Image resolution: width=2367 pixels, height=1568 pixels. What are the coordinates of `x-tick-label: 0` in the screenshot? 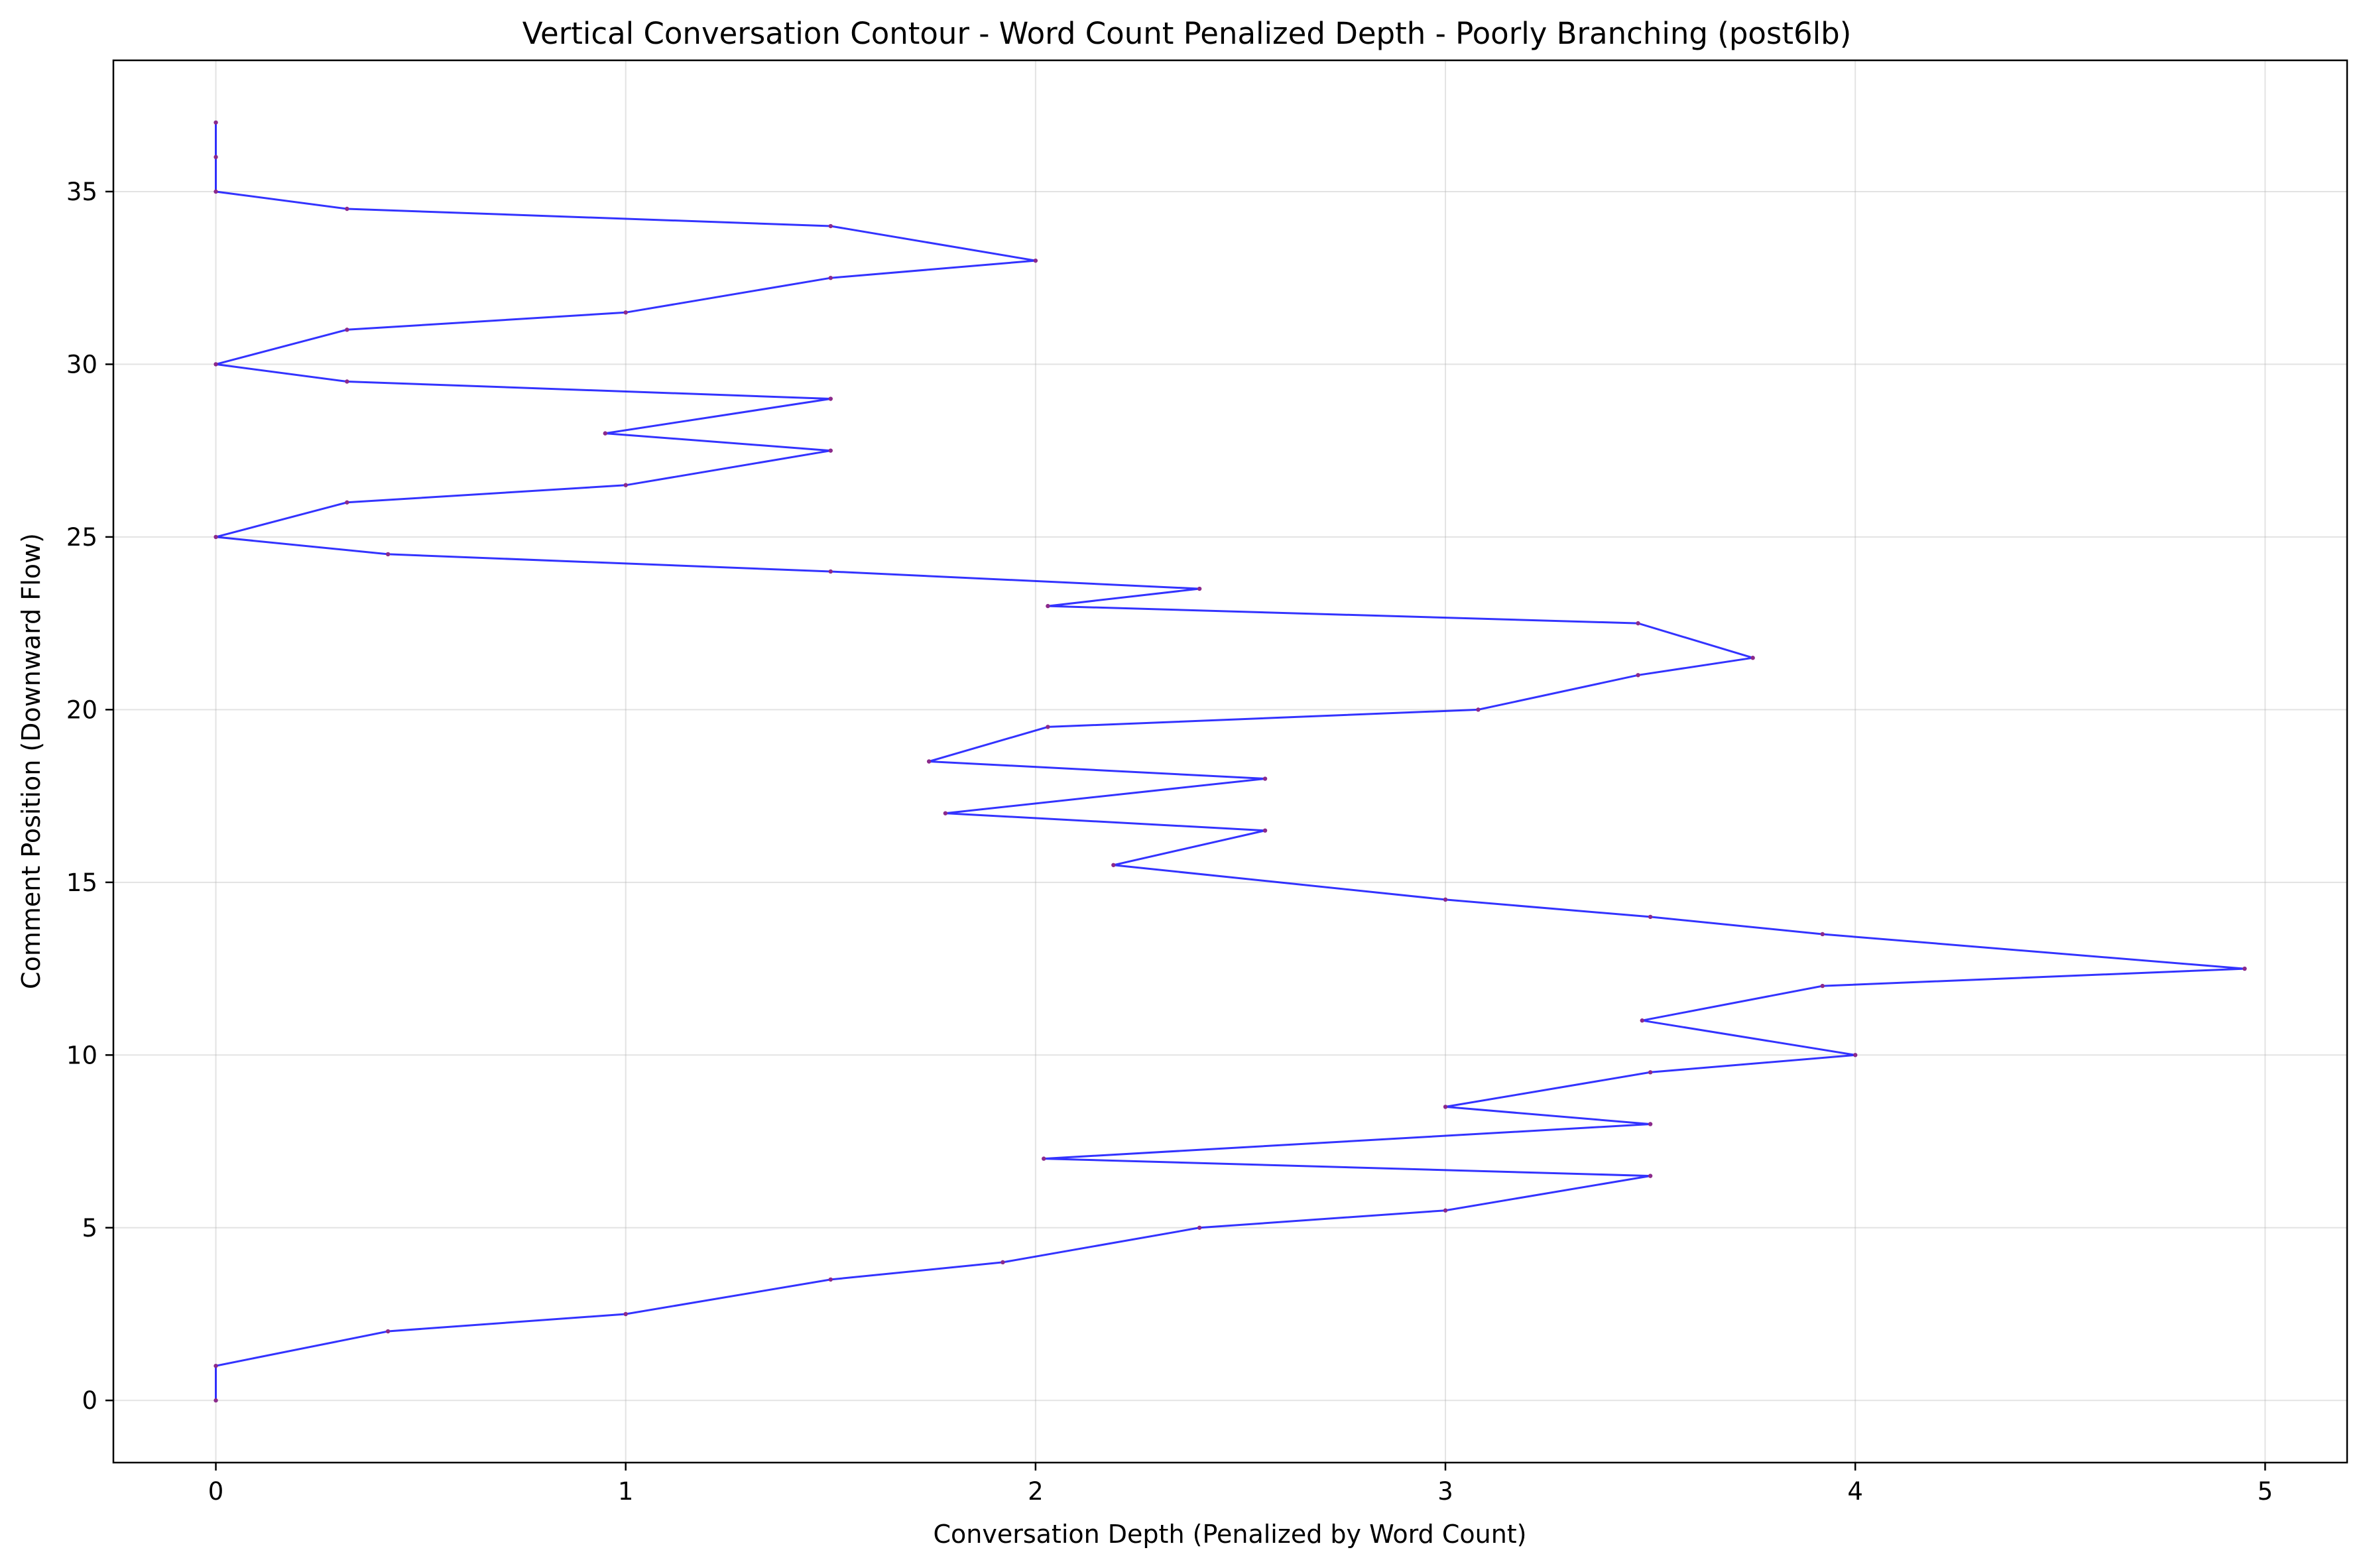 It's located at (216, 1491).